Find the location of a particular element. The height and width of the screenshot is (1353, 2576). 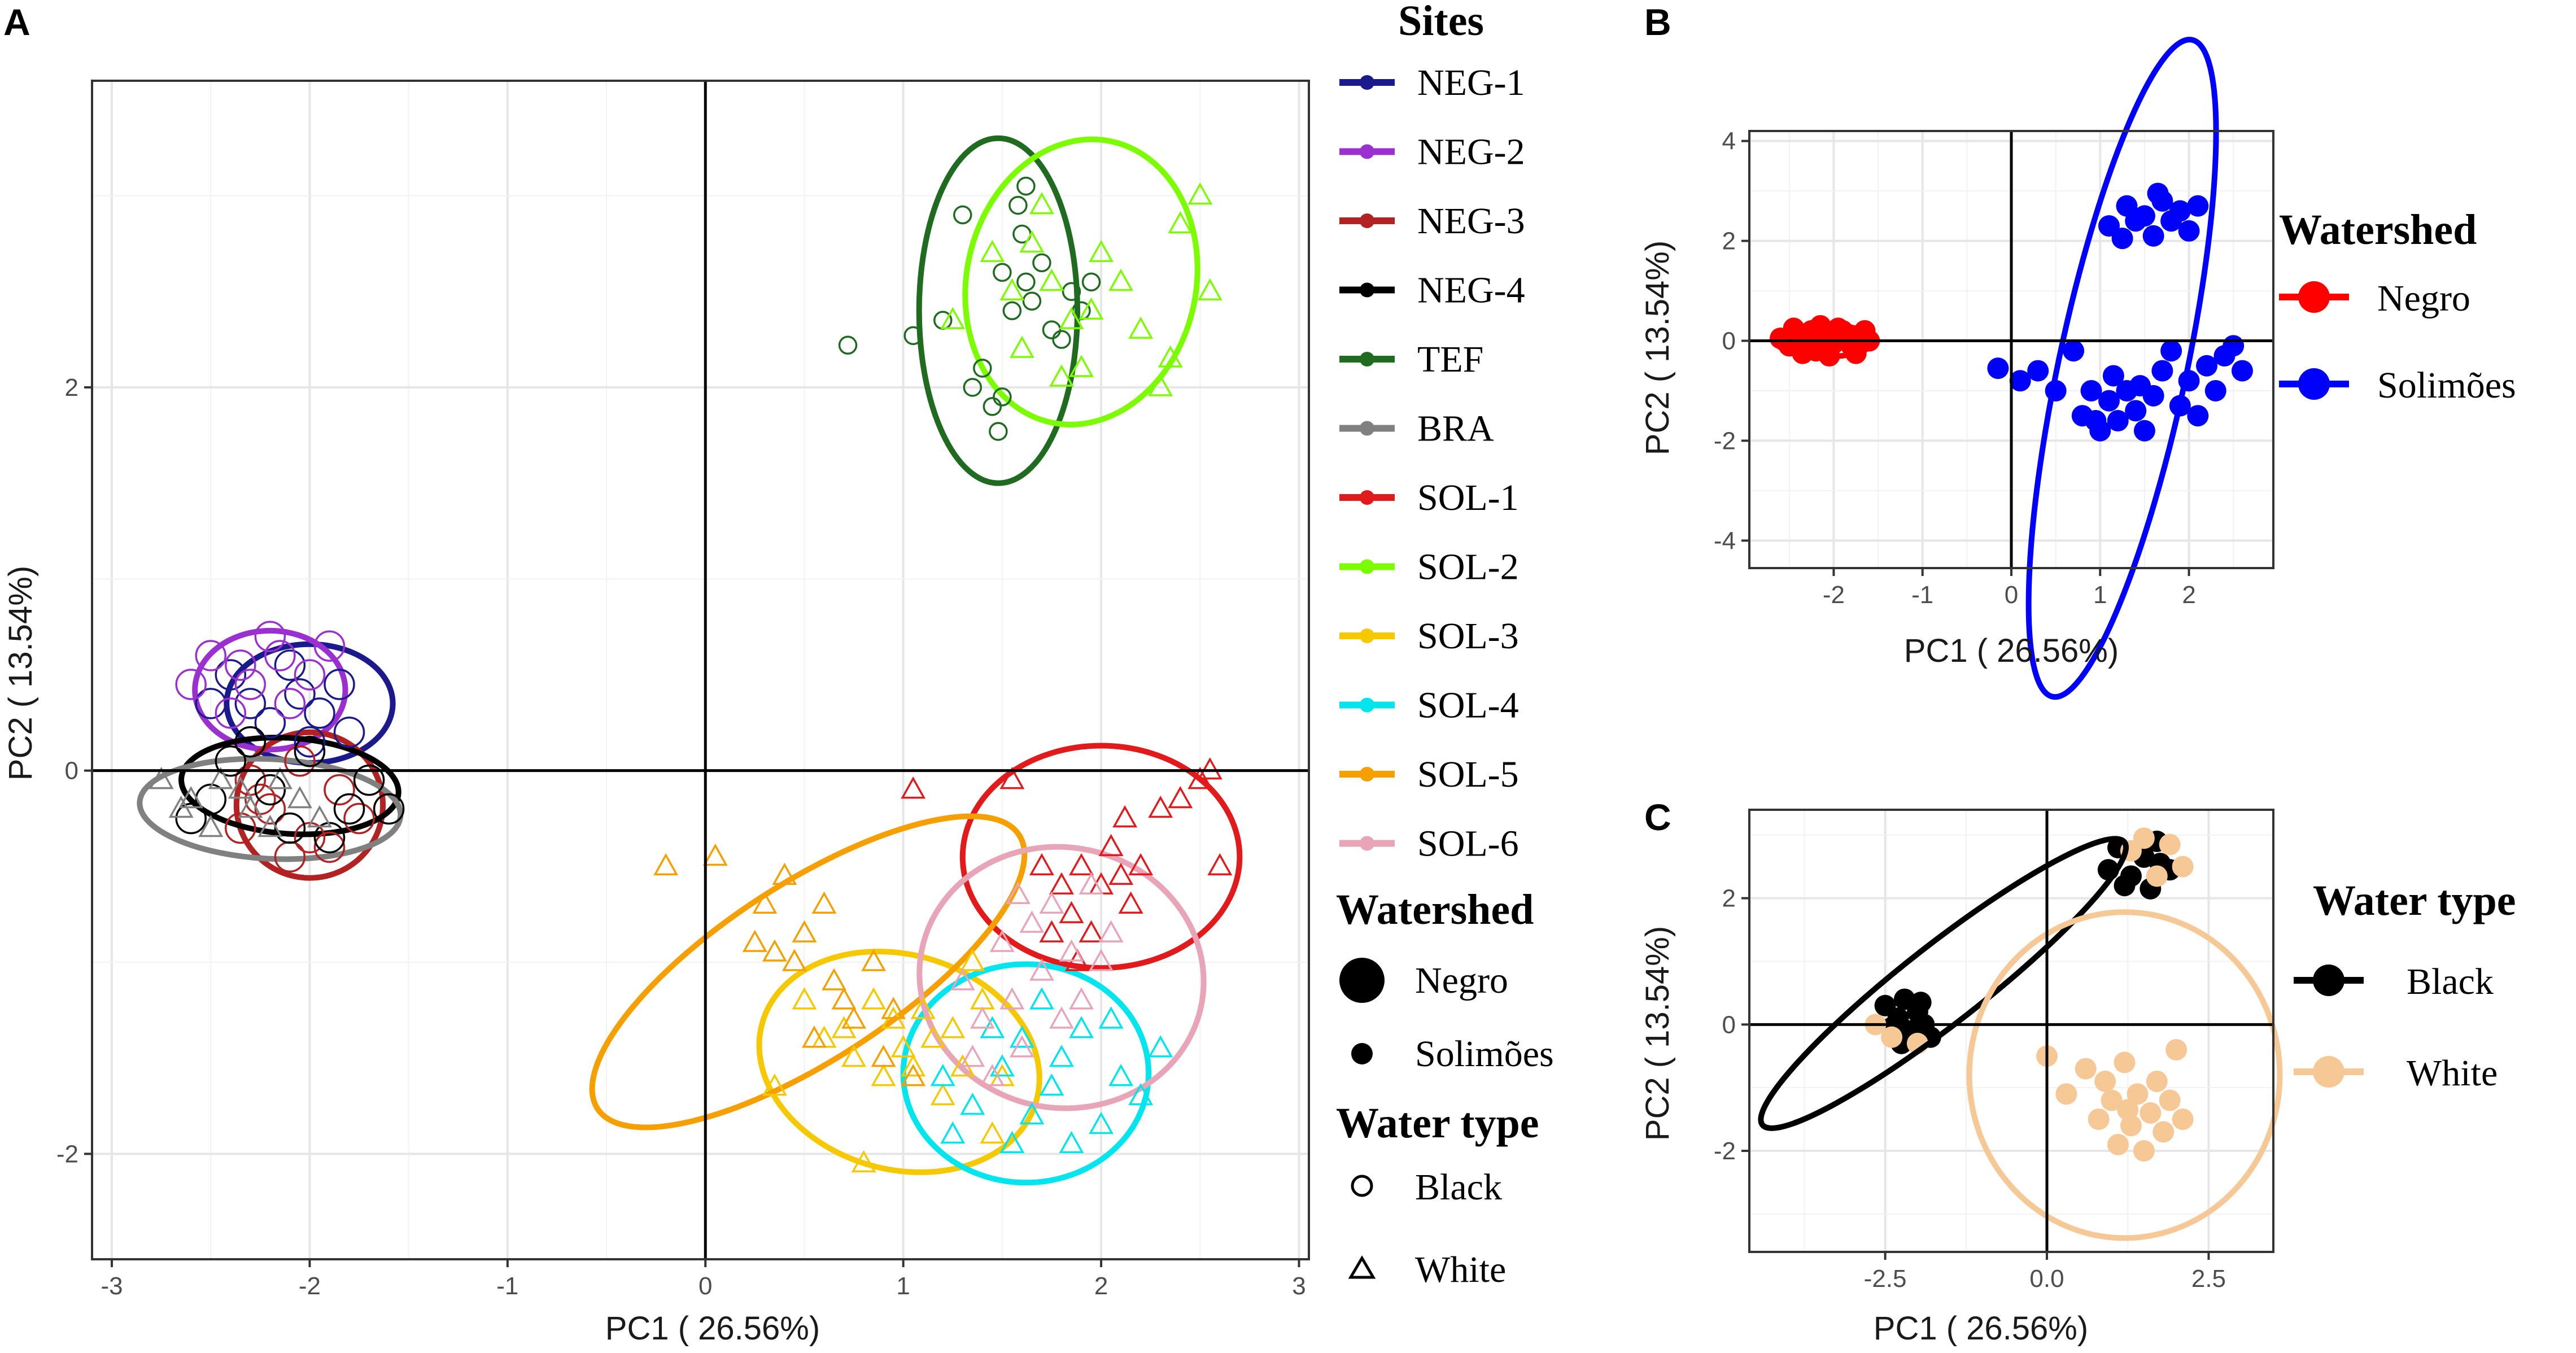

legend-site-label: NEG-2 is located at coordinates (1471, 152).